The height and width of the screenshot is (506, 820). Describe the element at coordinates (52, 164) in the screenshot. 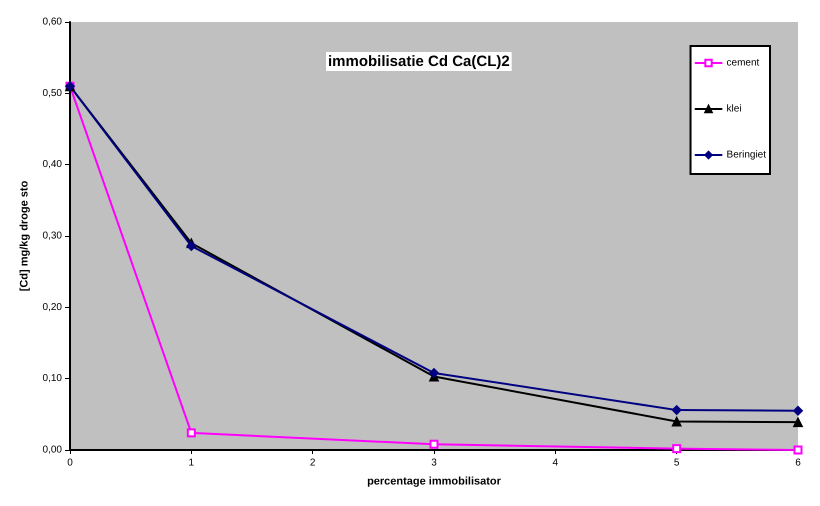

I see `y-tick-label: 0,40` at that location.